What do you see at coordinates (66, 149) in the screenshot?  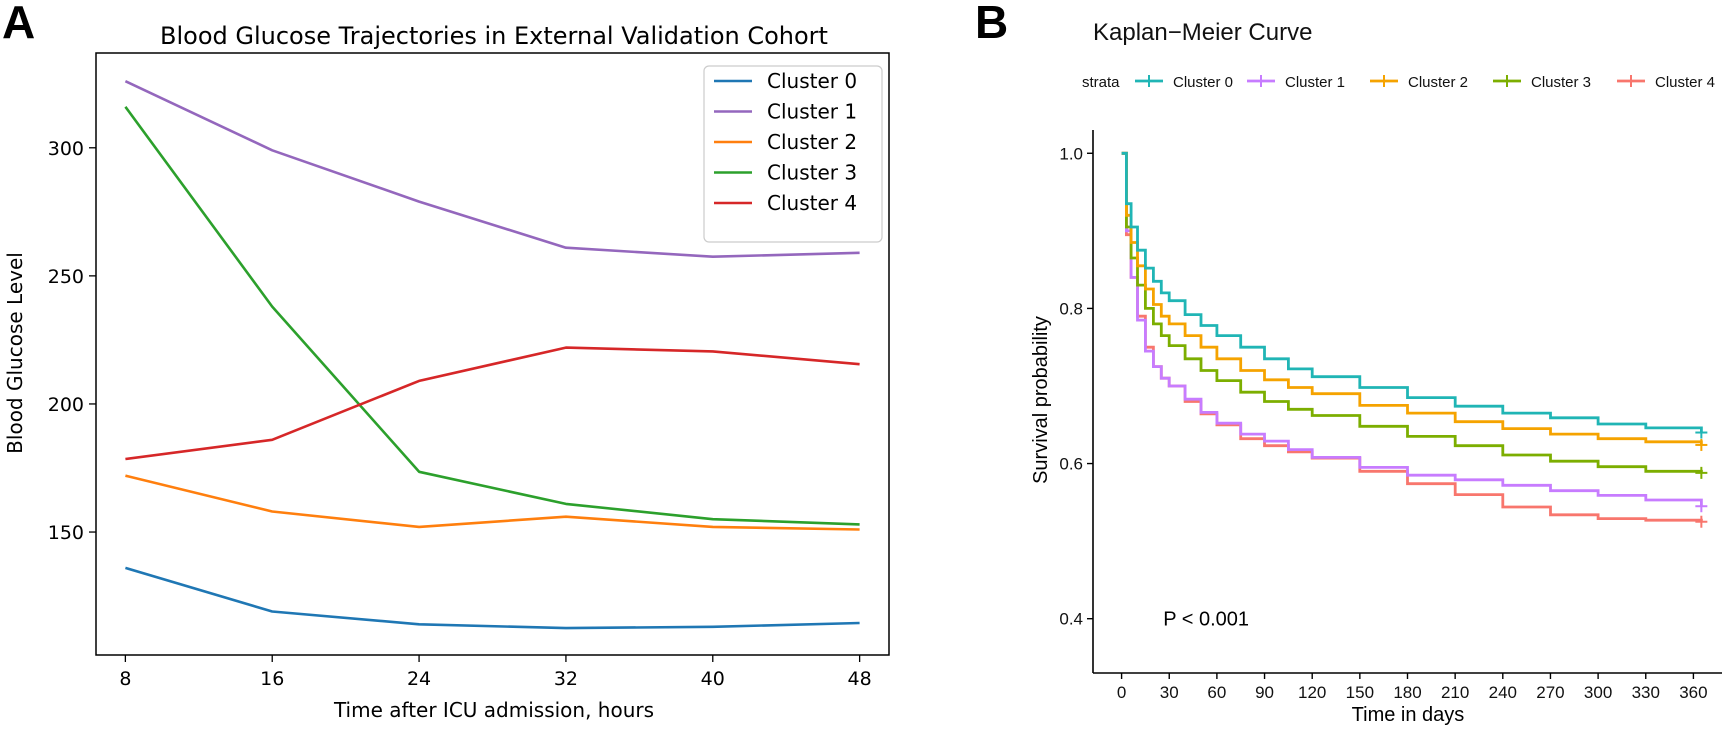 I see `y-tick-label: 300` at bounding box center [66, 149].